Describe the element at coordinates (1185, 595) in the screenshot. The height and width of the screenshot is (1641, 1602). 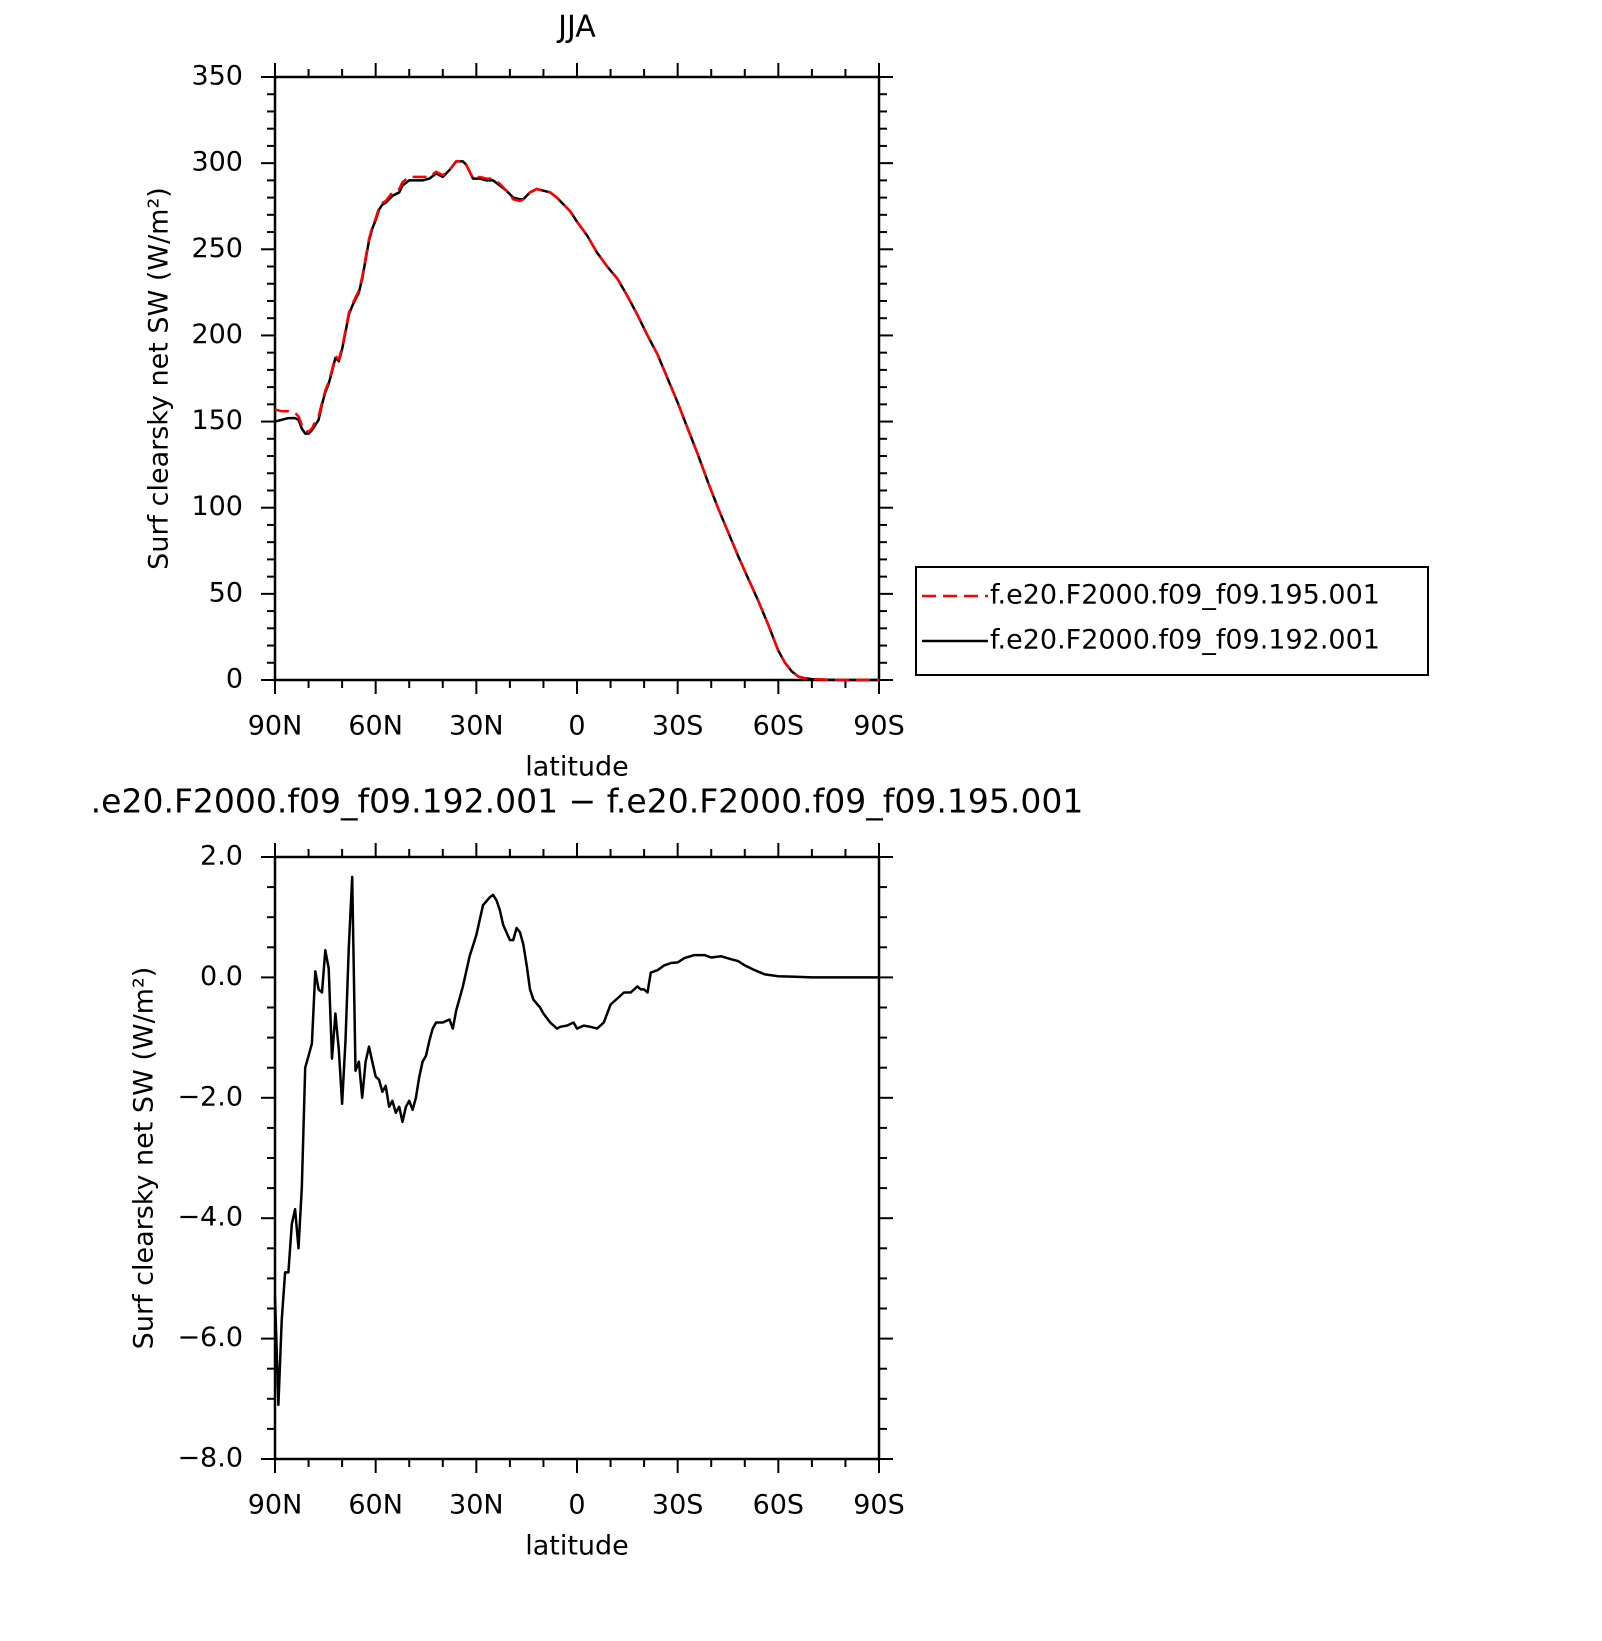
I see `legend-label: f.e20.F2000.f09_f09.195.001` at that location.